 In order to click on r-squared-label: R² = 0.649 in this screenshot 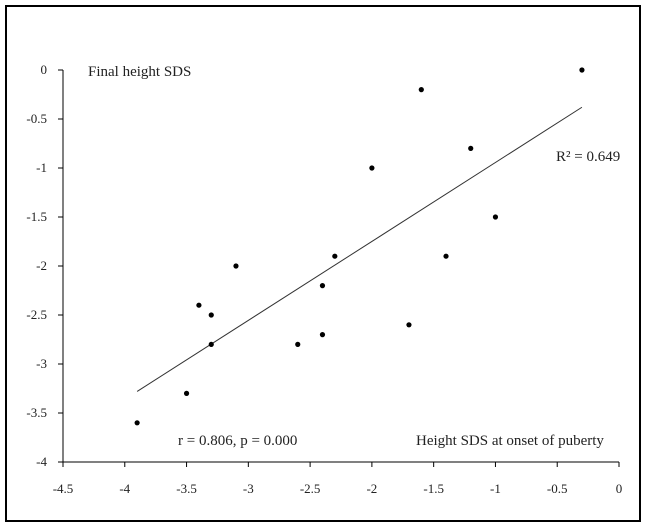, I will do `click(588, 157)`.